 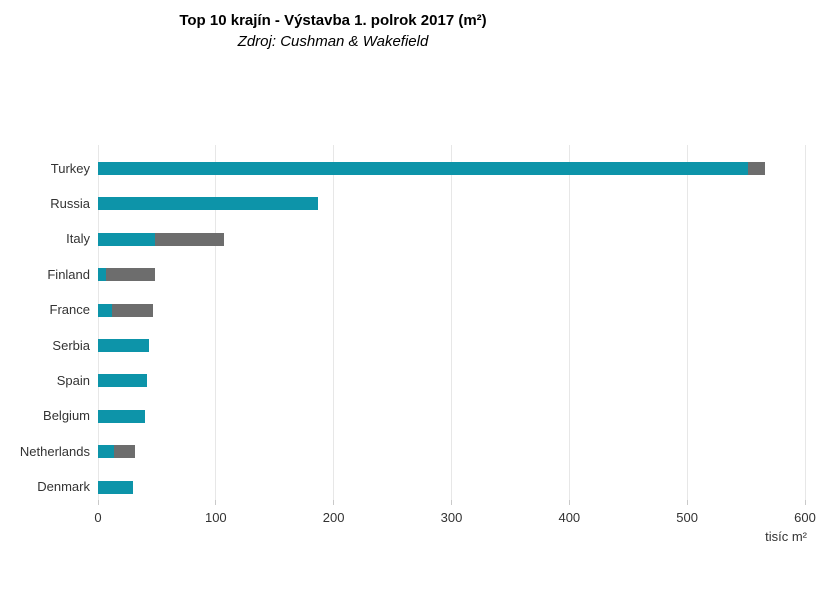 What do you see at coordinates (54, 451) in the screenshot?
I see `category-label: Netherlands` at bounding box center [54, 451].